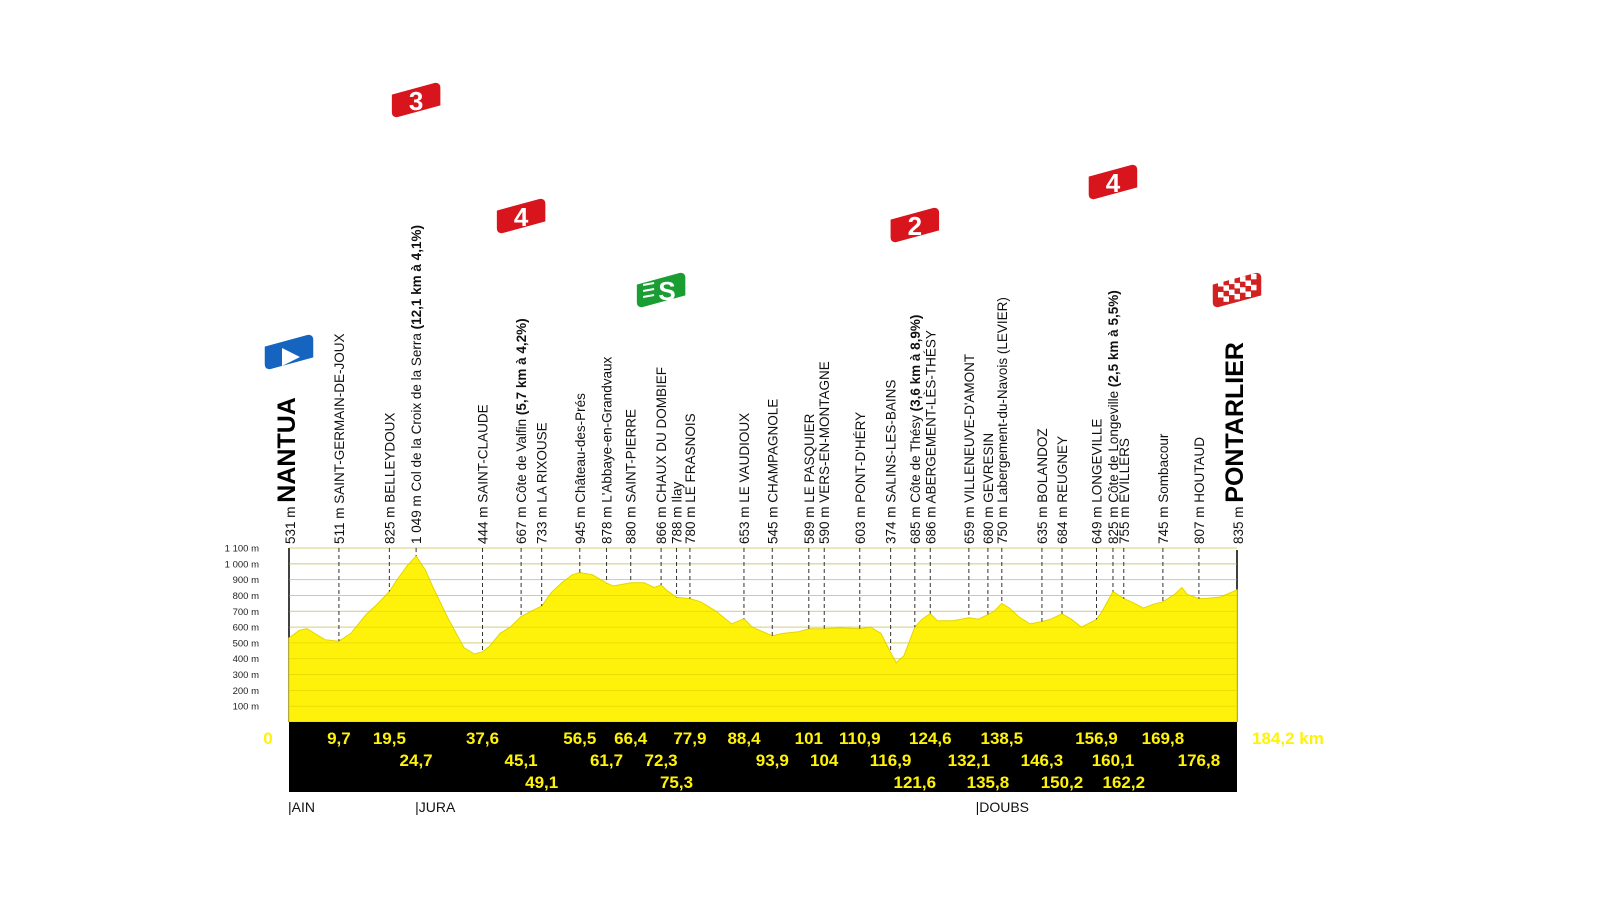  I want to click on distance-label: 88,4, so click(744, 738).